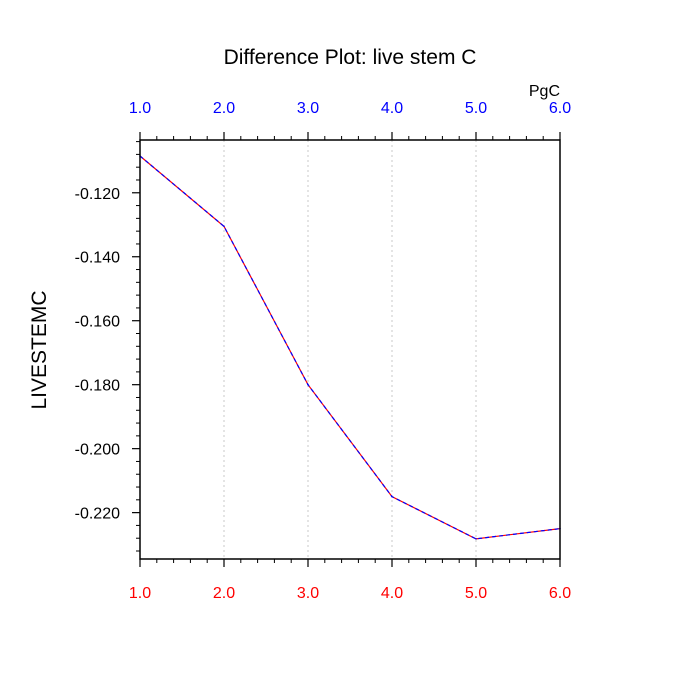  Describe the element at coordinates (544, 91) in the screenshot. I see `units-label: PgC` at that location.